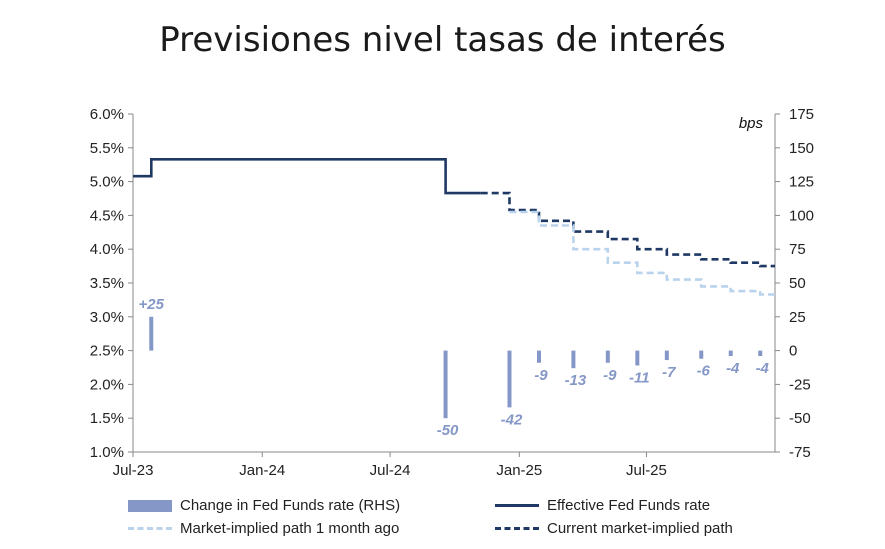  What do you see at coordinates (107, 182) in the screenshot?
I see `left-tick-label: 5.0%` at bounding box center [107, 182].